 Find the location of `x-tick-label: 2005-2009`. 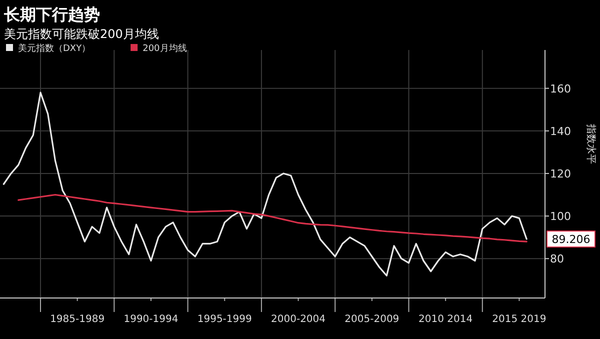

x-tick-label: 2005-2009 is located at coordinates (372, 319).